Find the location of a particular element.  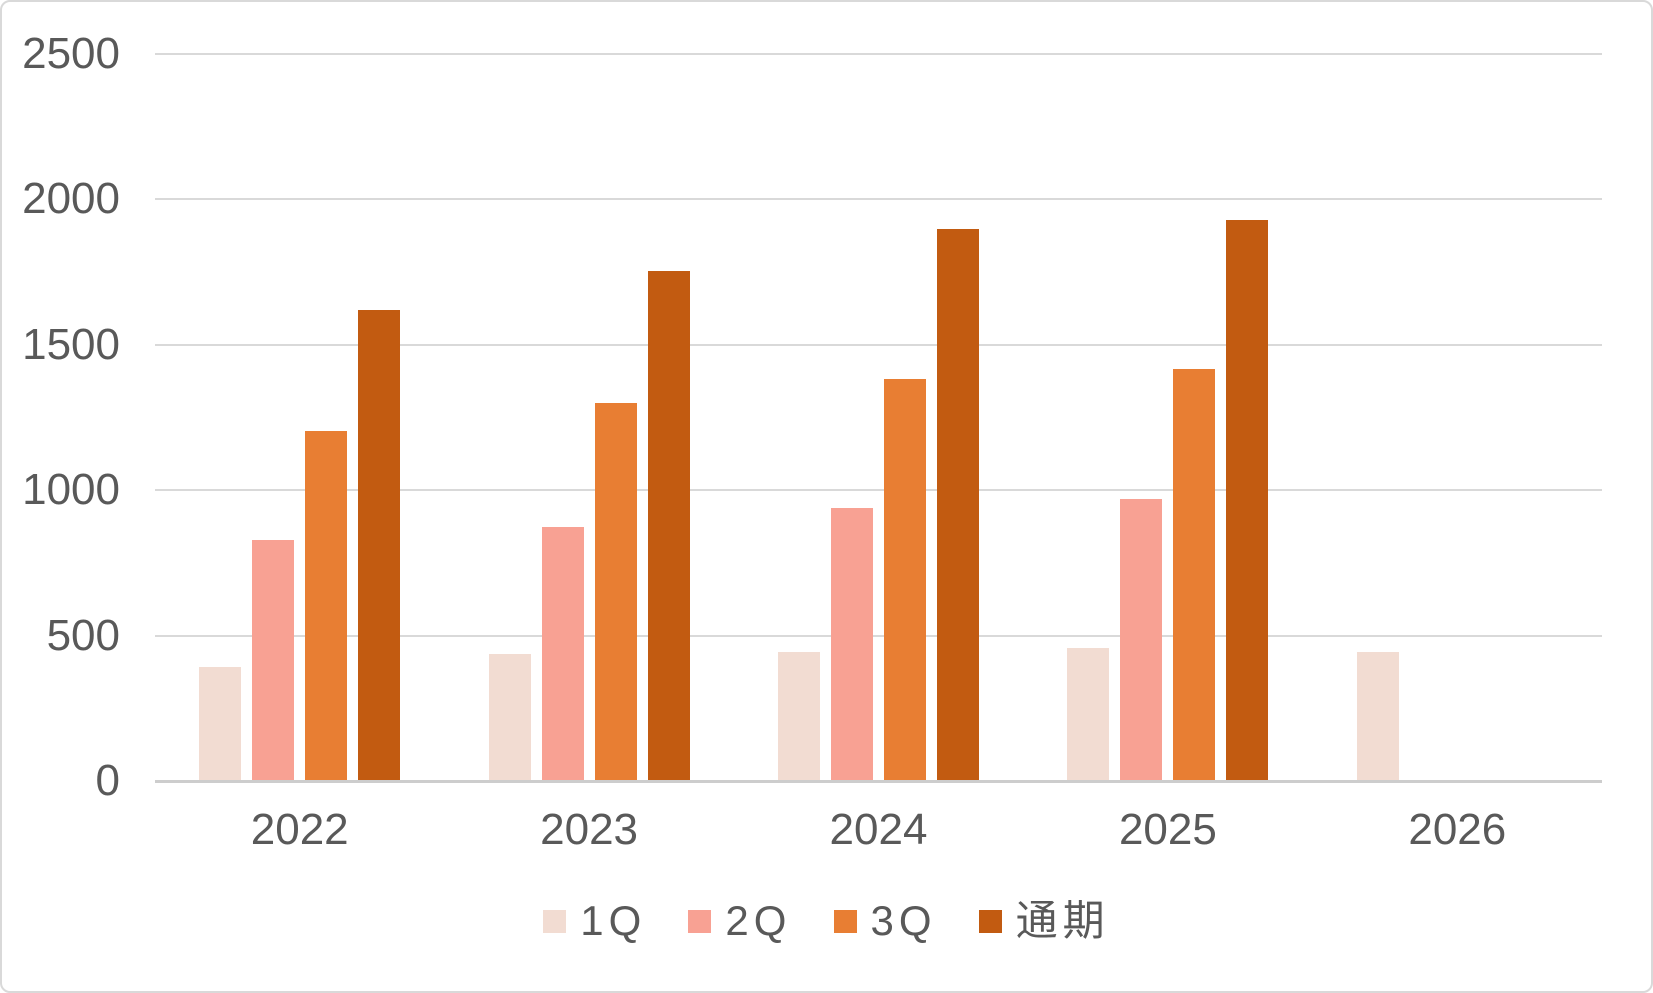

bar-2023-2Q is located at coordinates (562, 653).